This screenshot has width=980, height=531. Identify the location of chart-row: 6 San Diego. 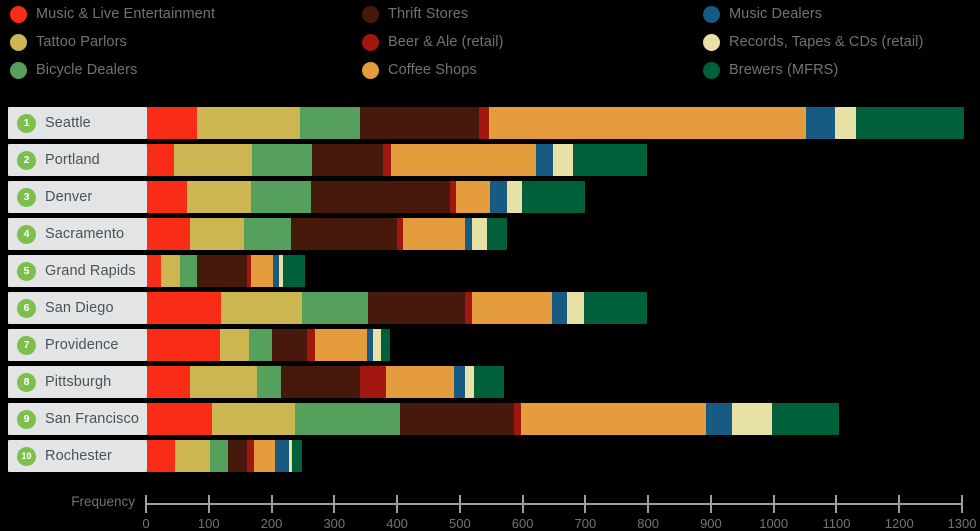
(490, 308).